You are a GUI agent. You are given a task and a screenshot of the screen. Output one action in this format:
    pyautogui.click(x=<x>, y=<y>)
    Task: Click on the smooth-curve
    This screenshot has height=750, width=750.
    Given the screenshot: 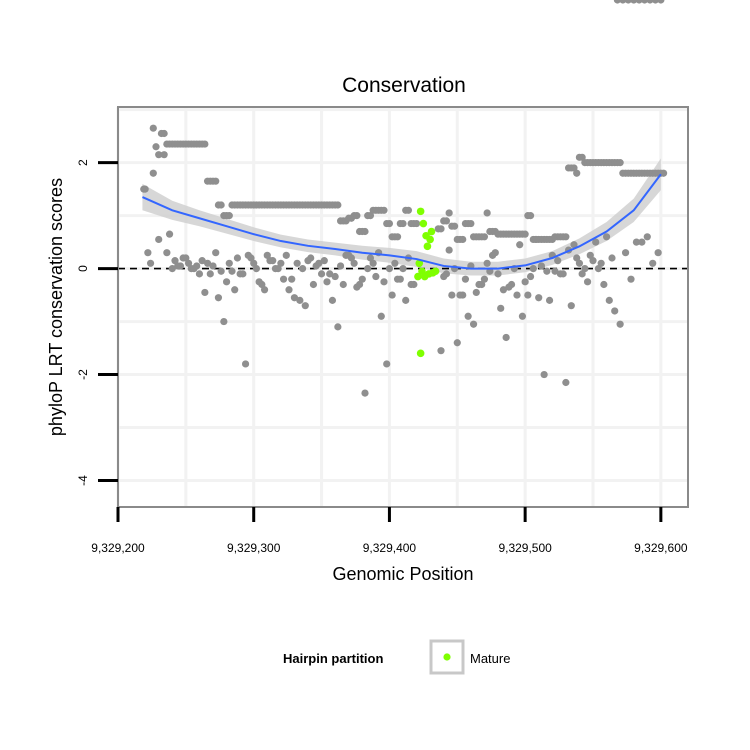 What is the action you would take?
    pyautogui.click(x=402, y=221)
    